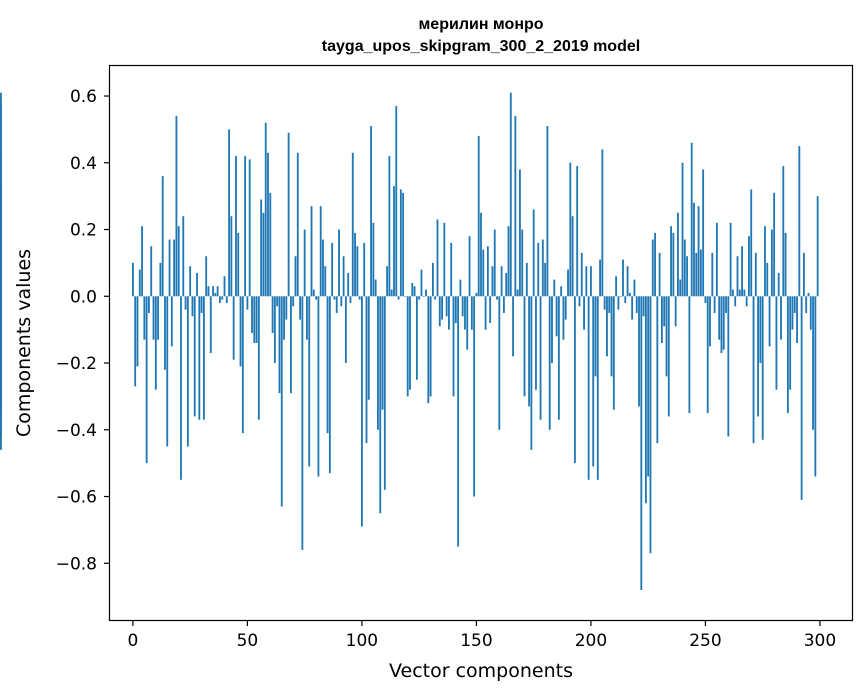 This screenshot has height=696, width=867. I want to click on x-tick-label: 100, so click(362, 641).